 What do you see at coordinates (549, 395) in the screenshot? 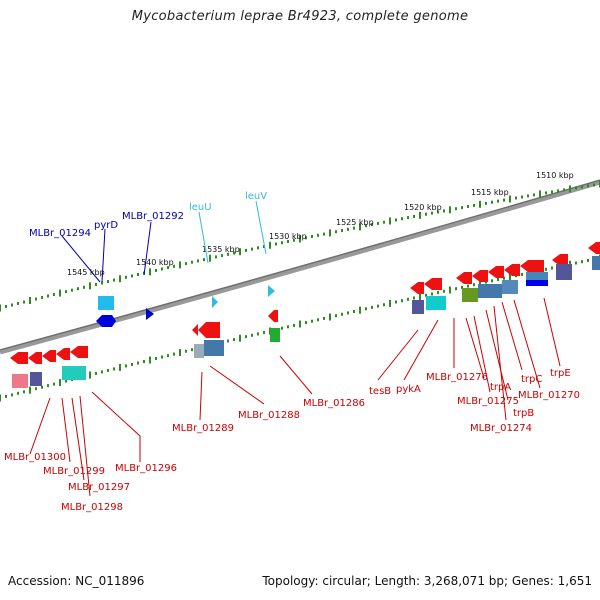
I see `gene-label-MLBr_01270: MLBr_01270` at bounding box center [549, 395].